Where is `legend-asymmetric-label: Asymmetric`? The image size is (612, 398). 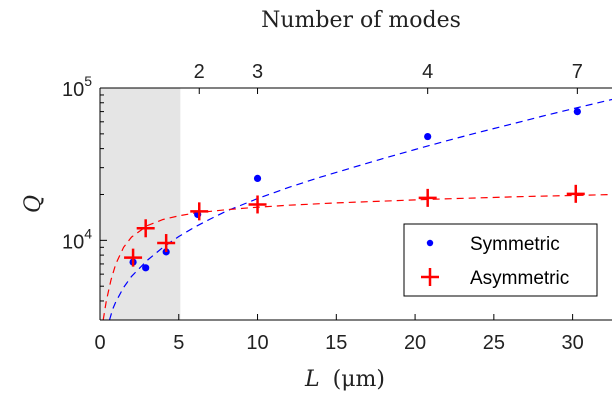 legend-asymmetric-label: Asymmetric is located at coordinates (519, 278).